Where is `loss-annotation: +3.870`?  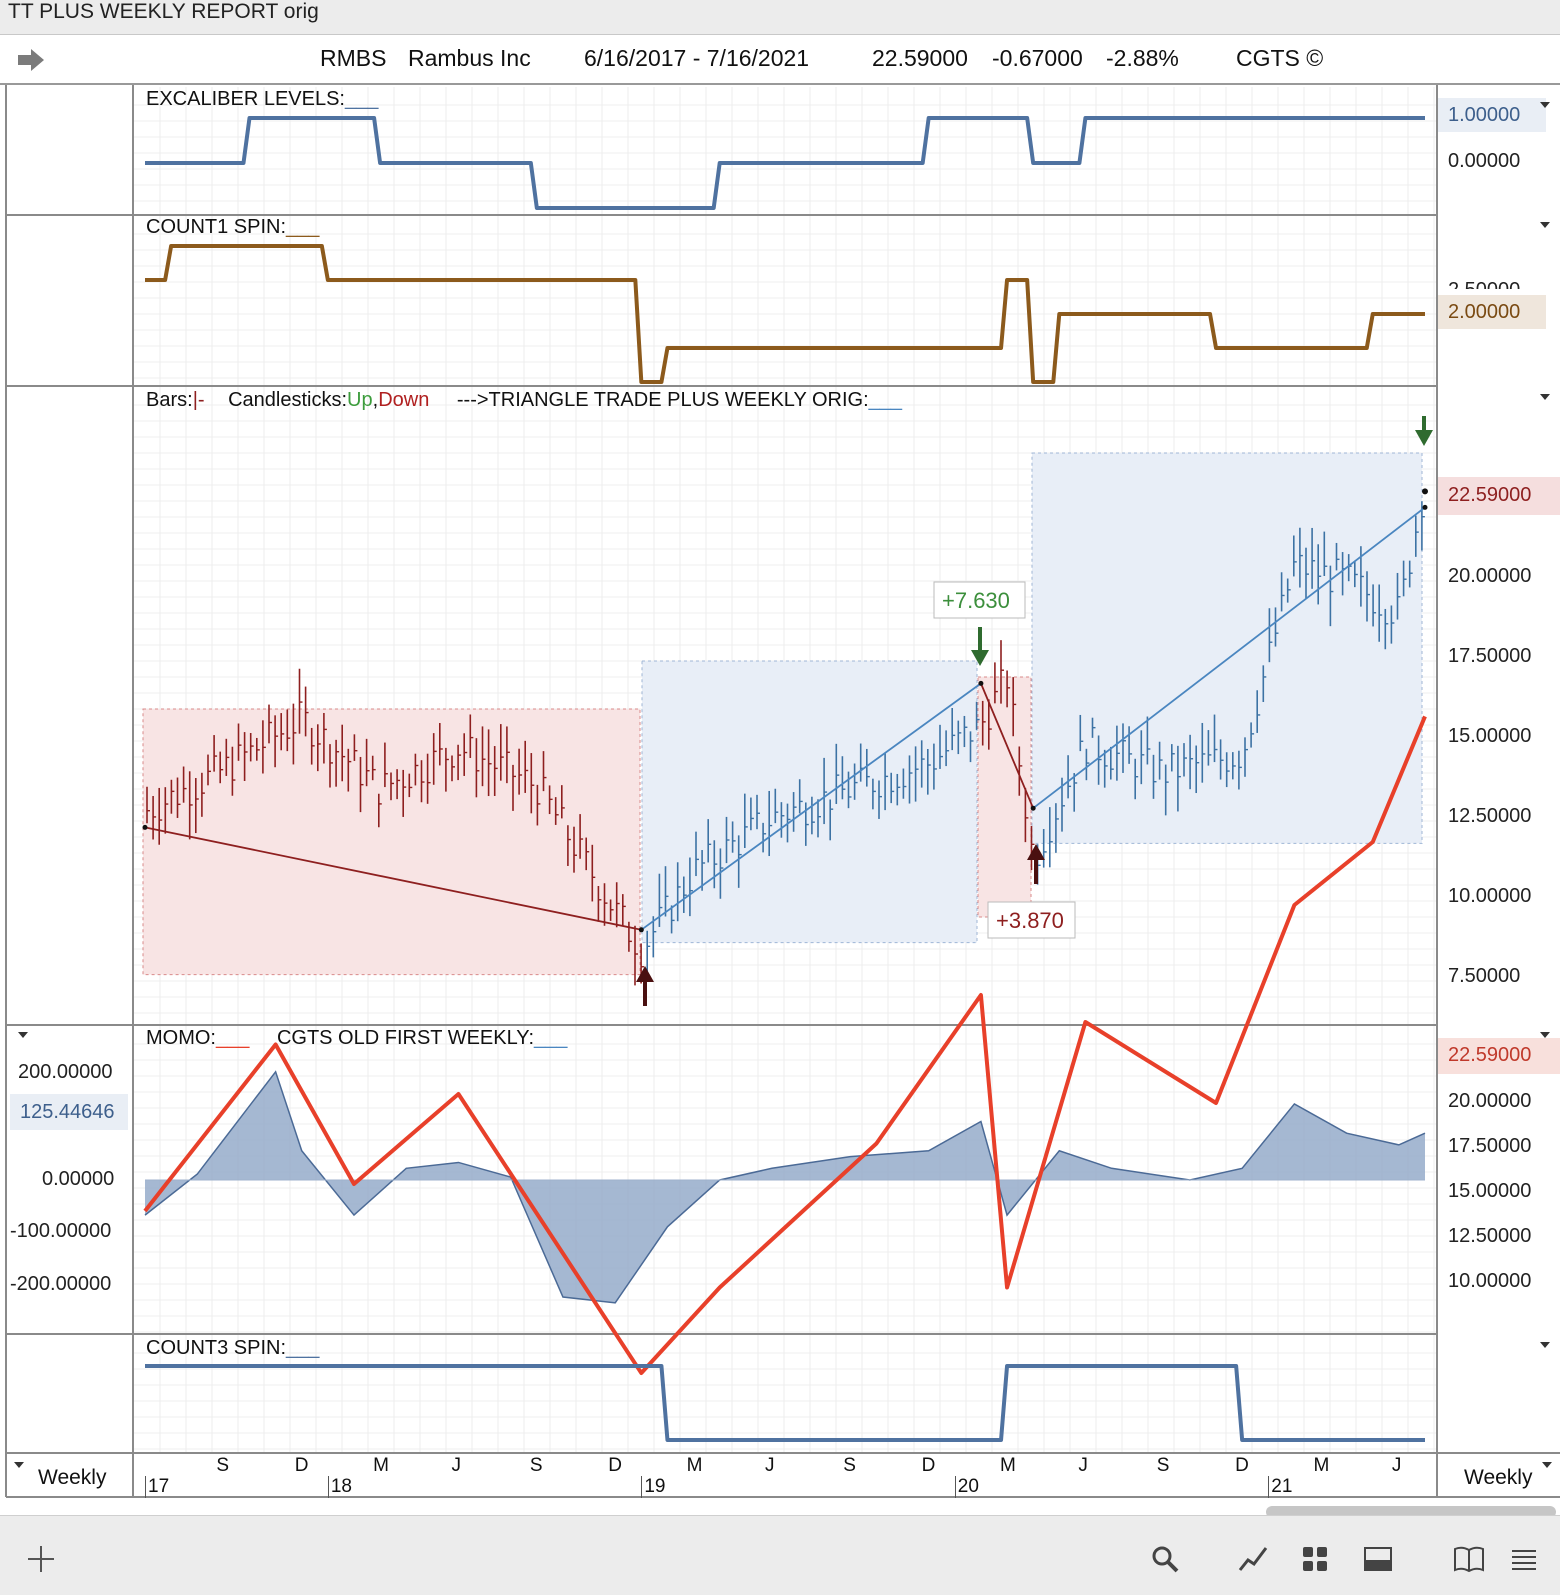 loss-annotation: +3.870 is located at coordinates (1030, 920).